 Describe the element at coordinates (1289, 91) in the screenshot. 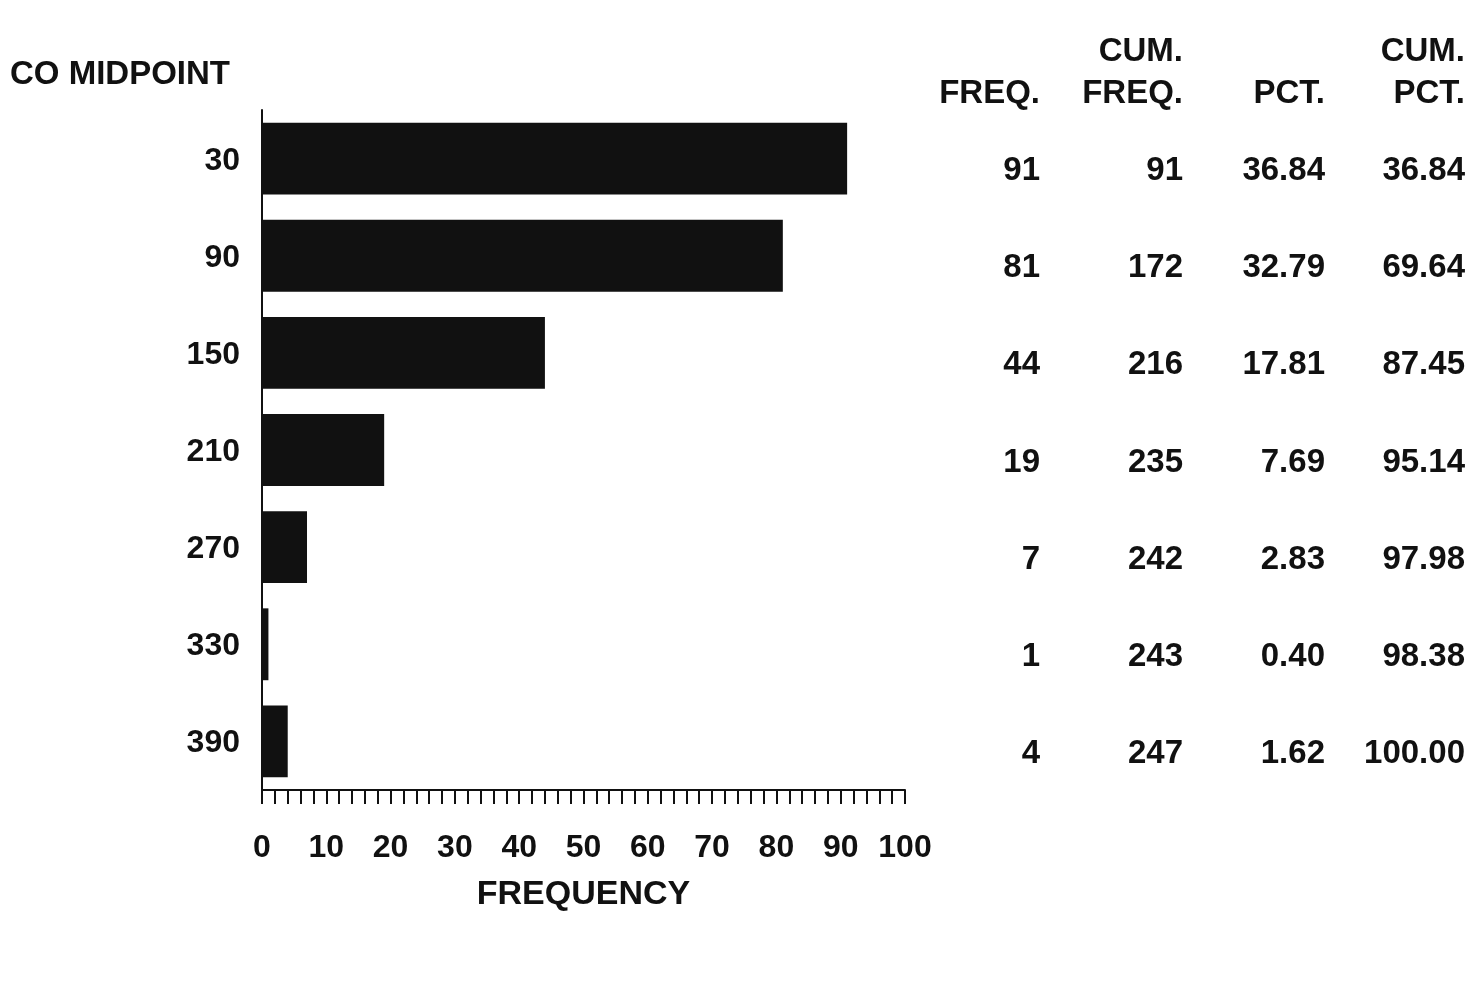

I see `text: PCT.` at that location.